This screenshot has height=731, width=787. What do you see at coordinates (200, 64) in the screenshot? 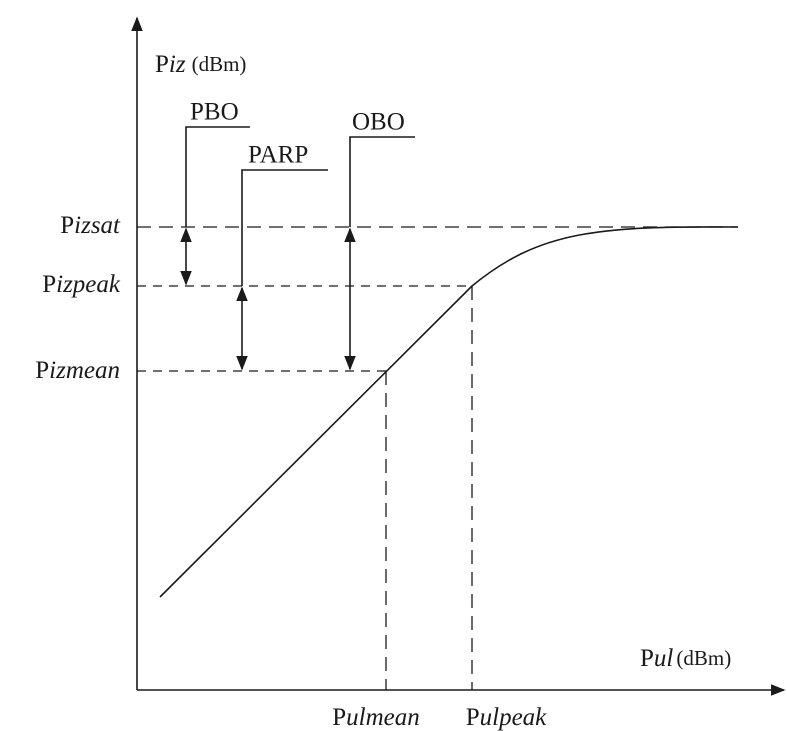
I see `y-axis-label: Piz (dBm)` at bounding box center [200, 64].